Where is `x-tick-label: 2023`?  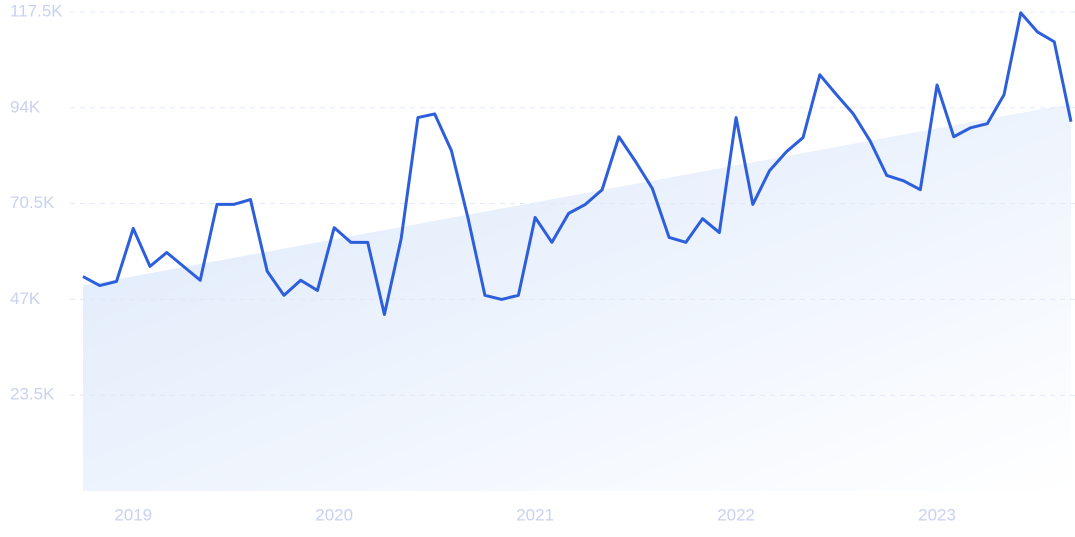 x-tick-label: 2023 is located at coordinates (937, 514).